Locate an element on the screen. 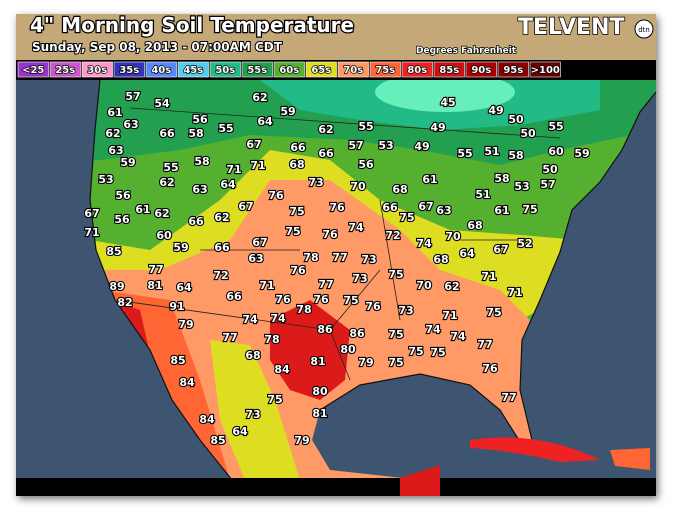 This screenshot has width=692, height=532. legend-label: 70s is located at coordinates (353, 70).